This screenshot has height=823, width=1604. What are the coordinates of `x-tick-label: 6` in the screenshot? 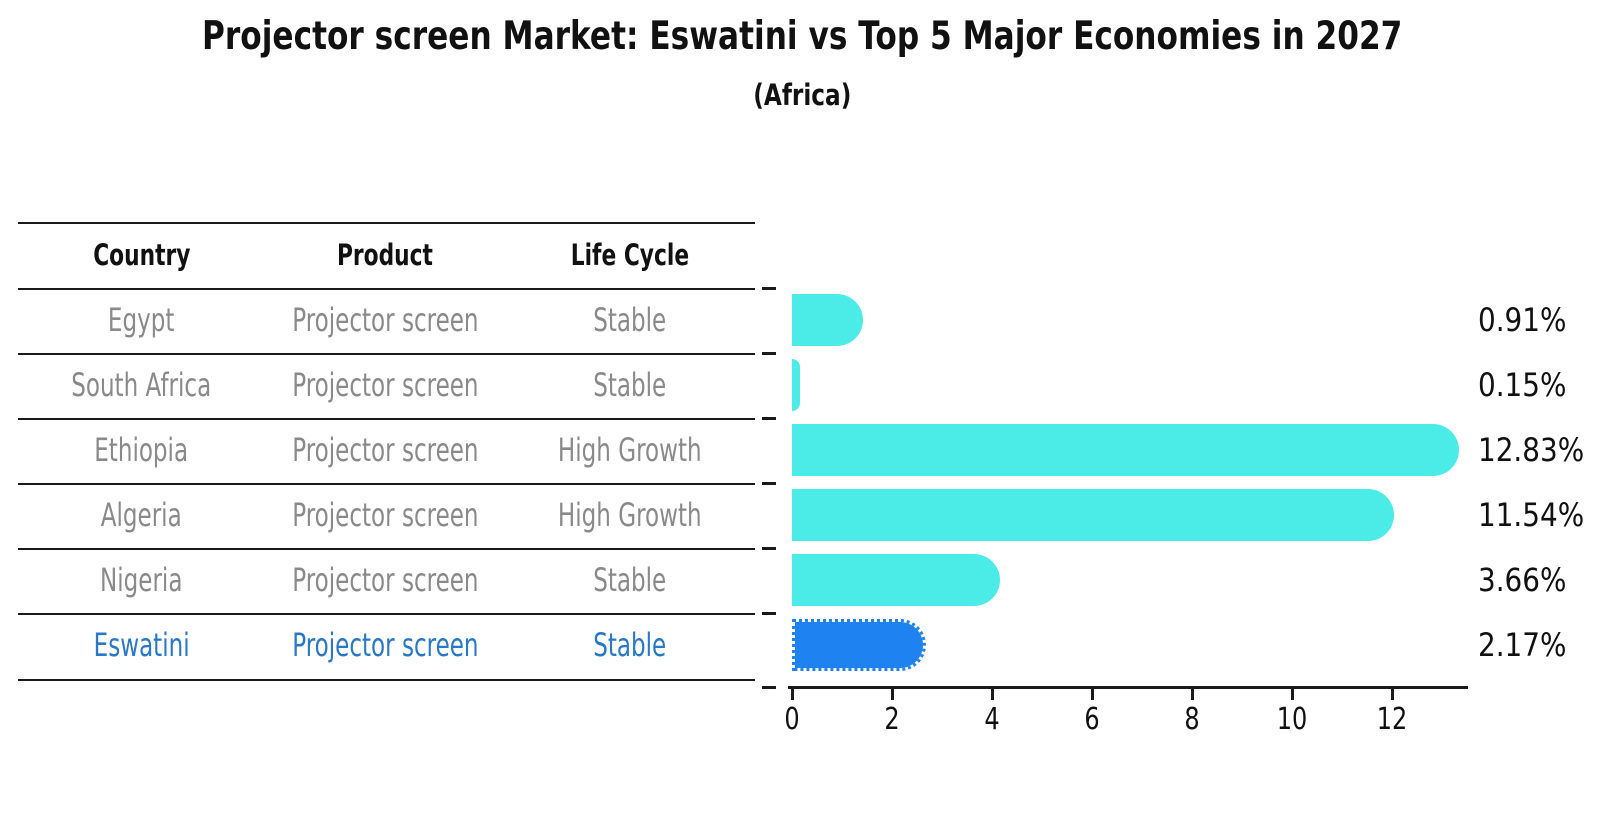 It's located at (1092, 719).